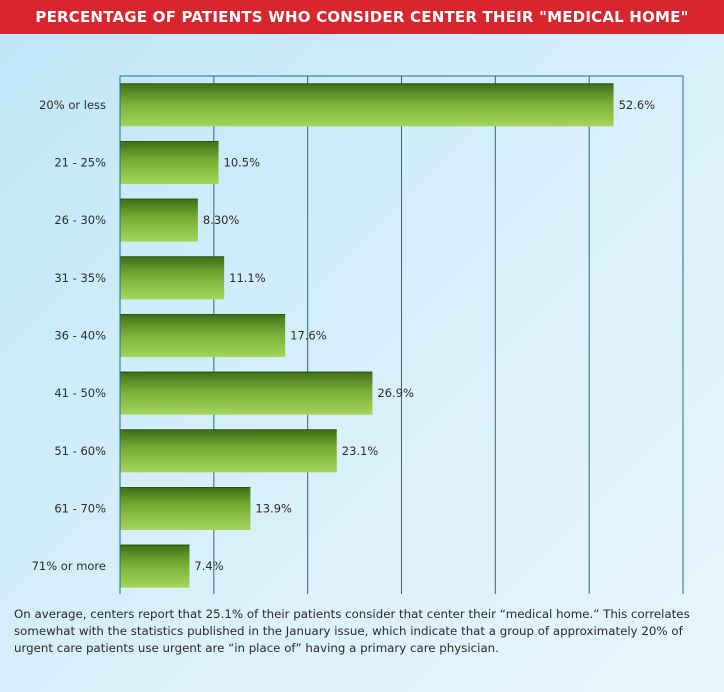 Image resolution: width=724 pixels, height=692 pixels. What do you see at coordinates (308, 336) in the screenshot?
I see `value-label: 17.6%` at bounding box center [308, 336].